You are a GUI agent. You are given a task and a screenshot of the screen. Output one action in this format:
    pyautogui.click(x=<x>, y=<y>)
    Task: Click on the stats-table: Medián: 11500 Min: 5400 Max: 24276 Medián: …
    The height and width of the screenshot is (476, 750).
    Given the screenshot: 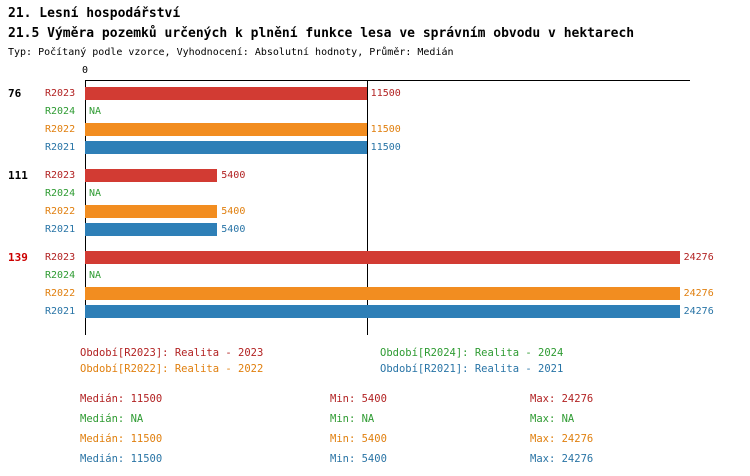 What is the action you would take?
    pyautogui.click(x=411, y=429)
    